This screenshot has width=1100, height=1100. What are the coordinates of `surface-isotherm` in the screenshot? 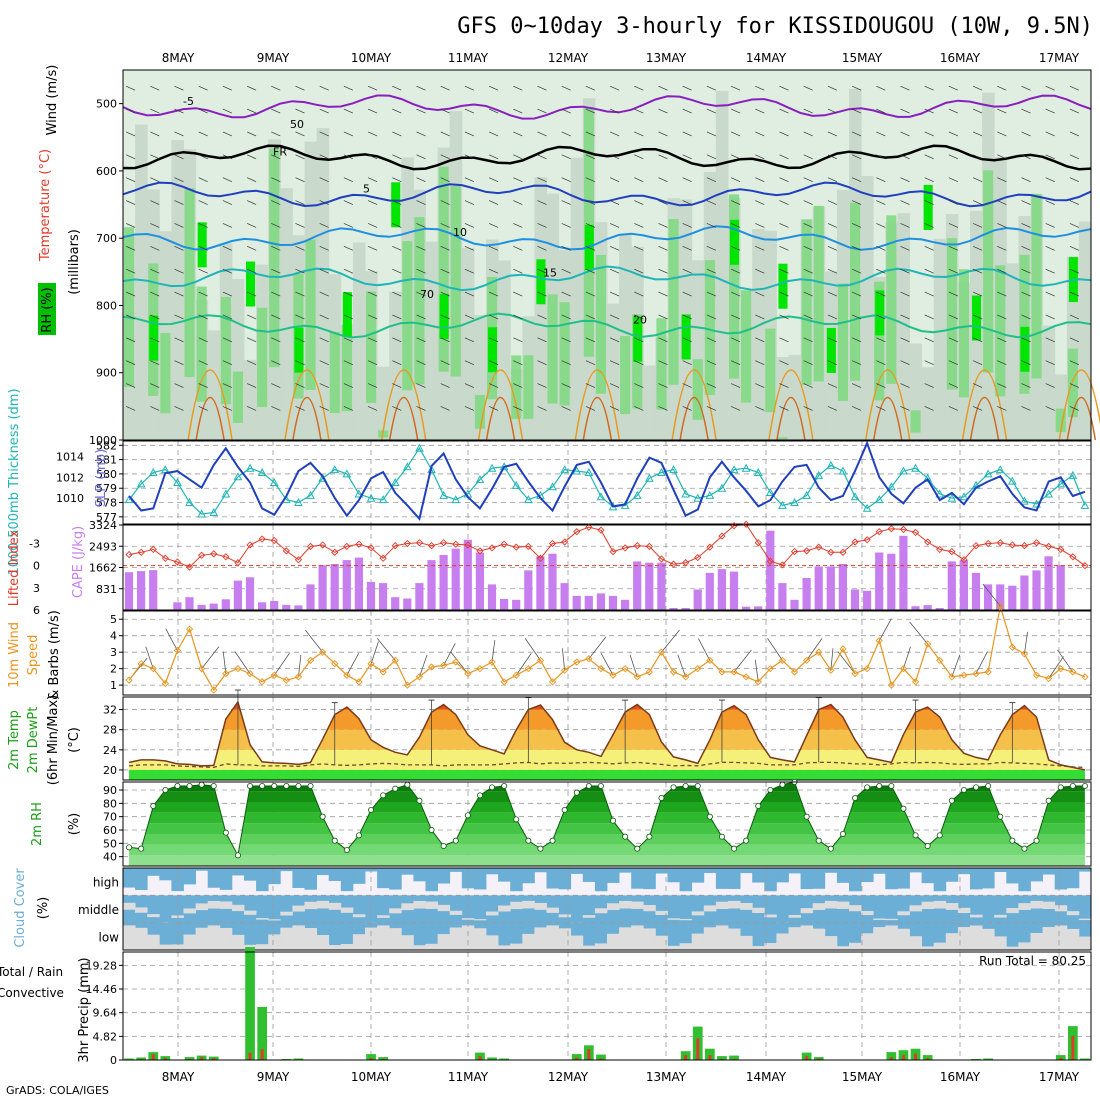 It's located at (597, 418).